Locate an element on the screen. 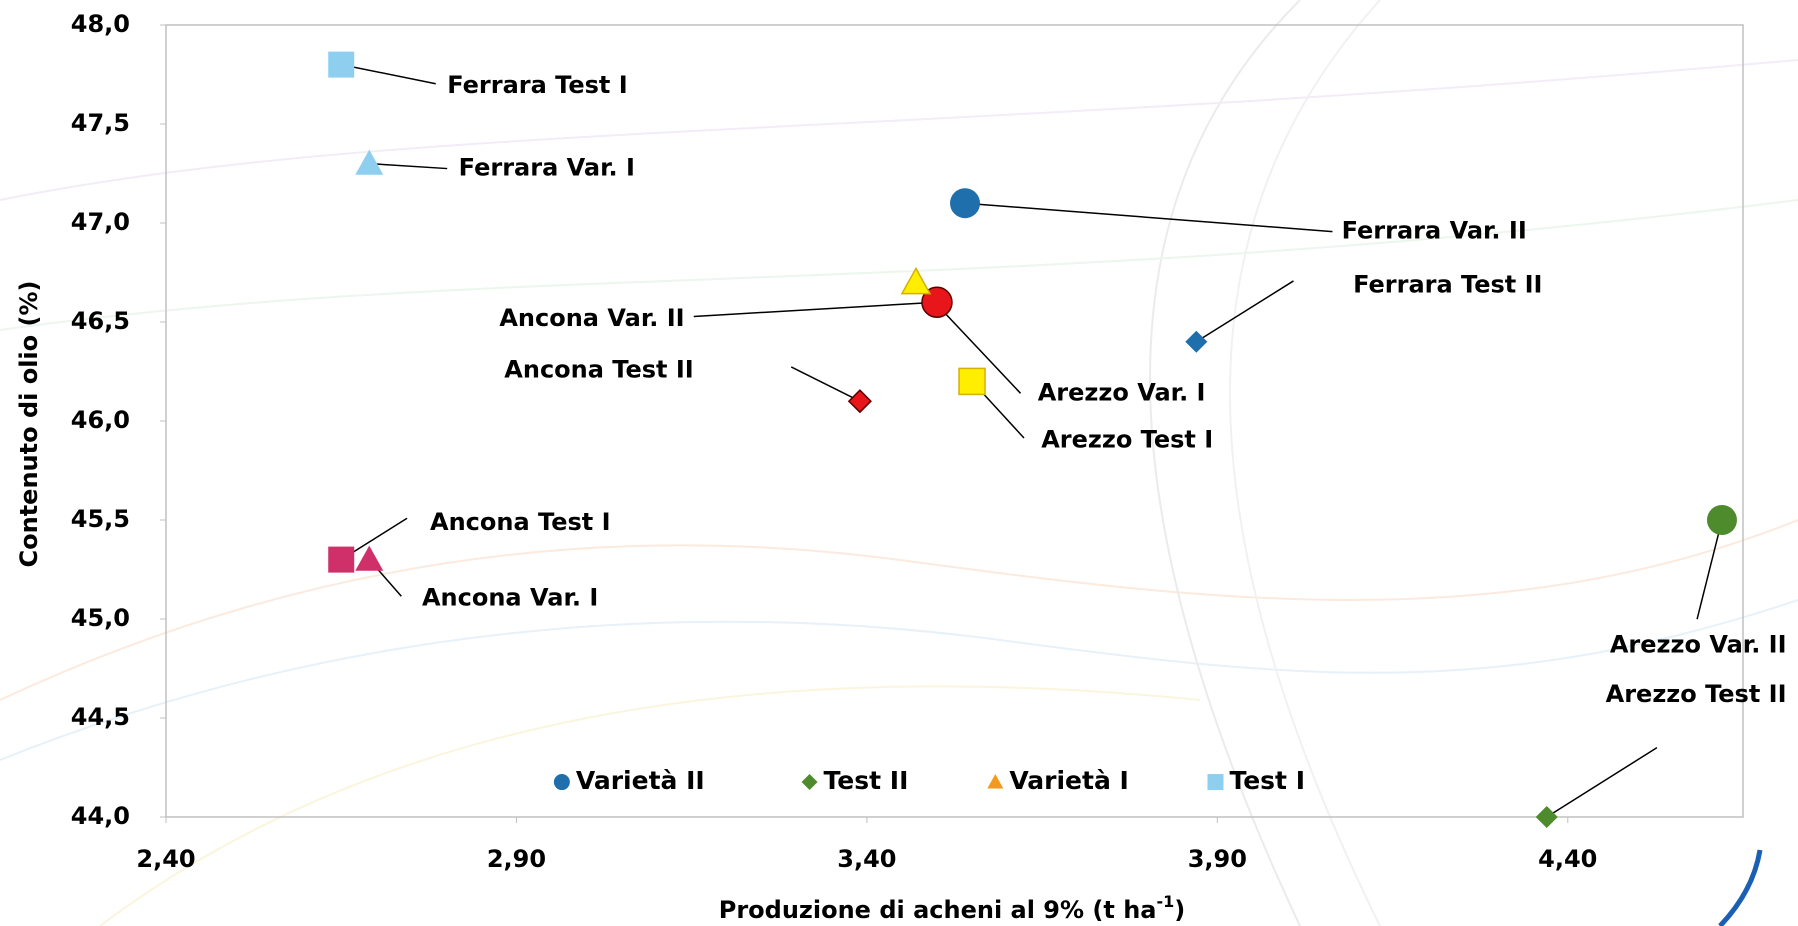 The image size is (1798, 926). legend-label: Varietà II is located at coordinates (640, 780).